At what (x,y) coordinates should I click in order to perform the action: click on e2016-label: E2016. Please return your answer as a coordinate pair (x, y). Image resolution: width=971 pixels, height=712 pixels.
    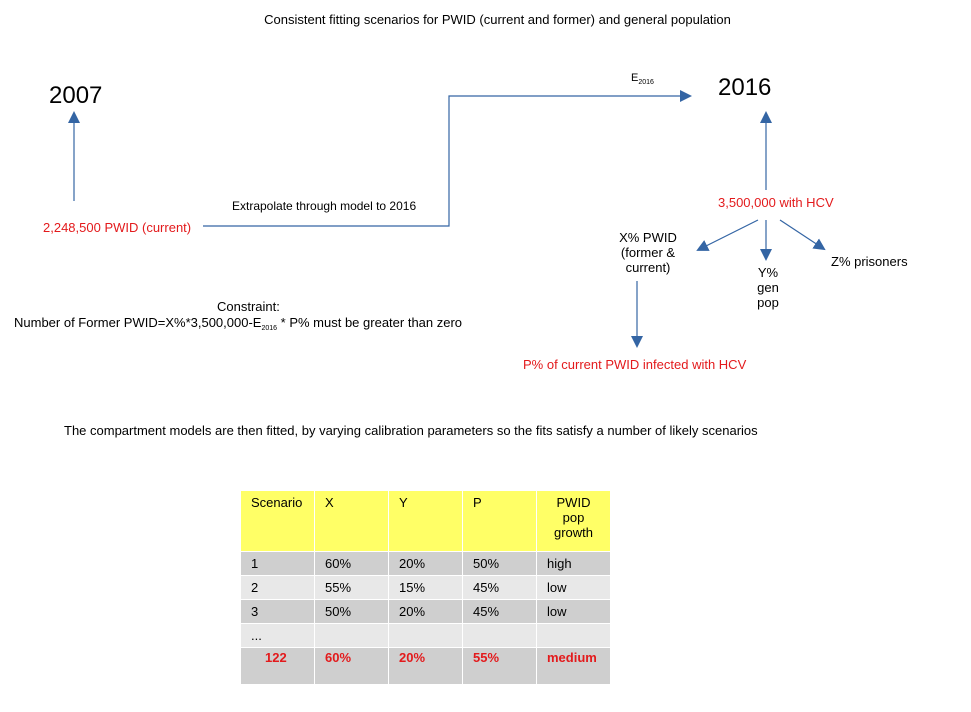
    Looking at the image, I should click on (642, 79).